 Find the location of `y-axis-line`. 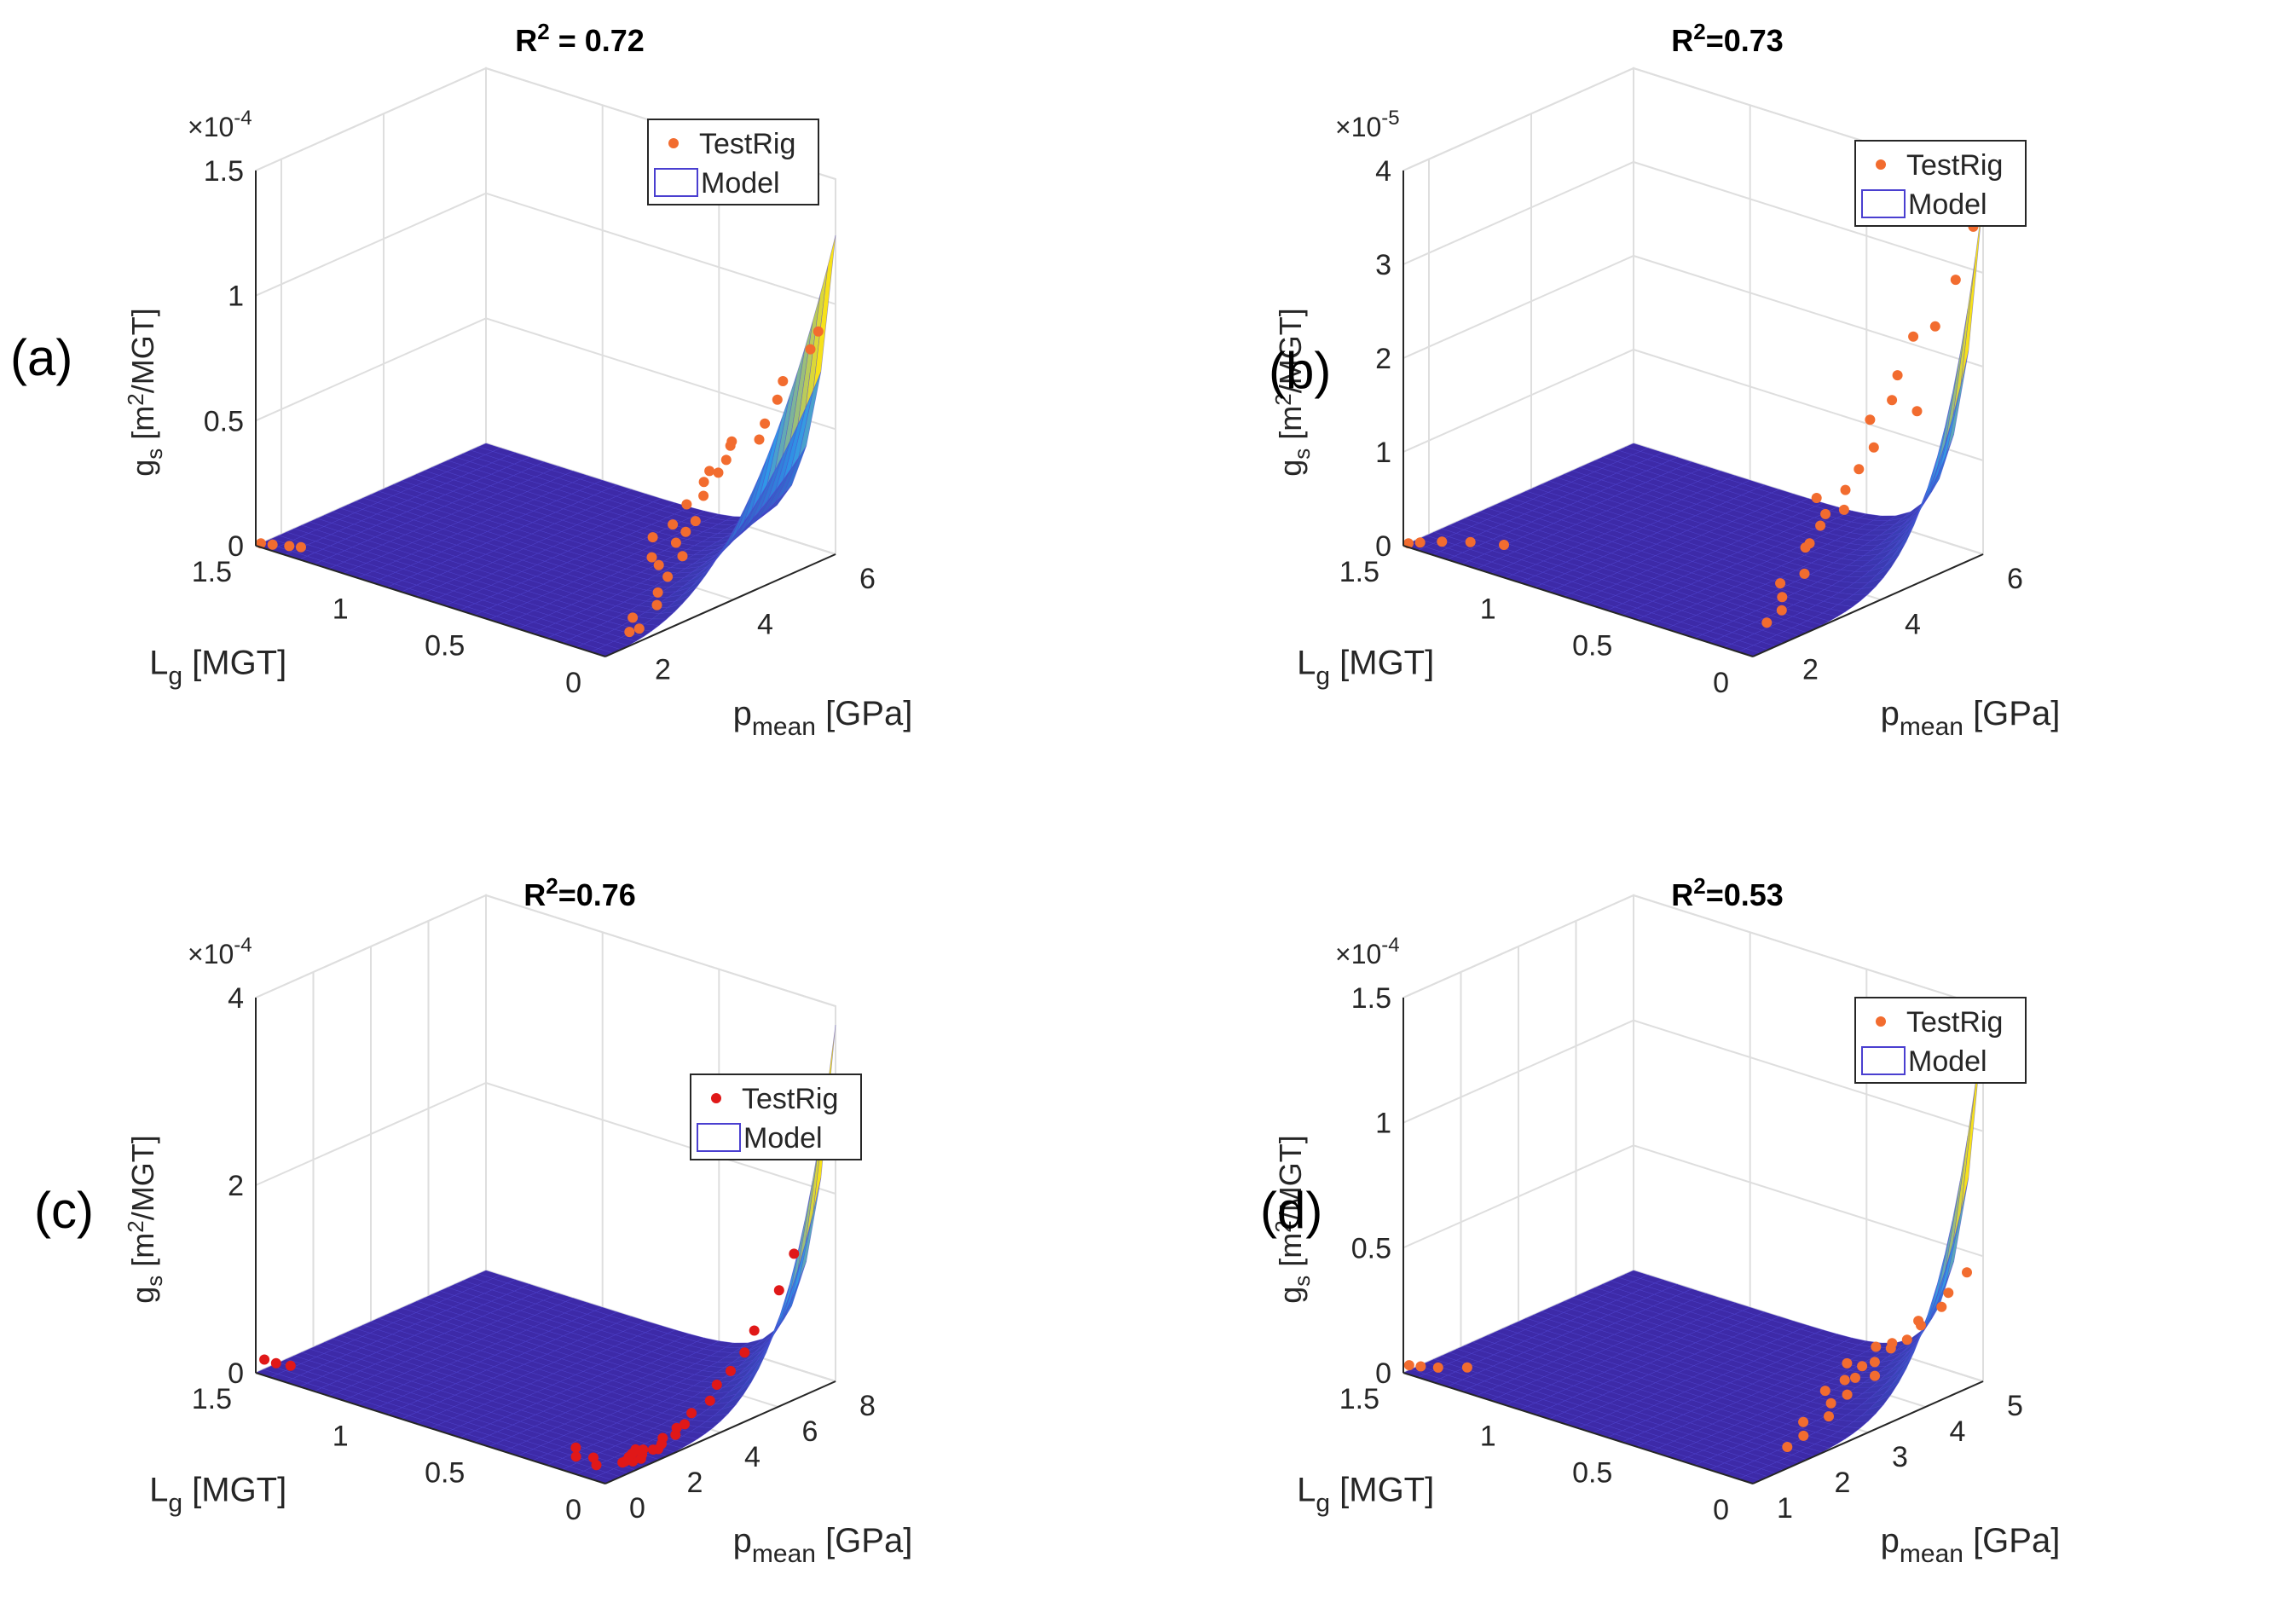

y-axis-line is located at coordinates (1868, 1432).